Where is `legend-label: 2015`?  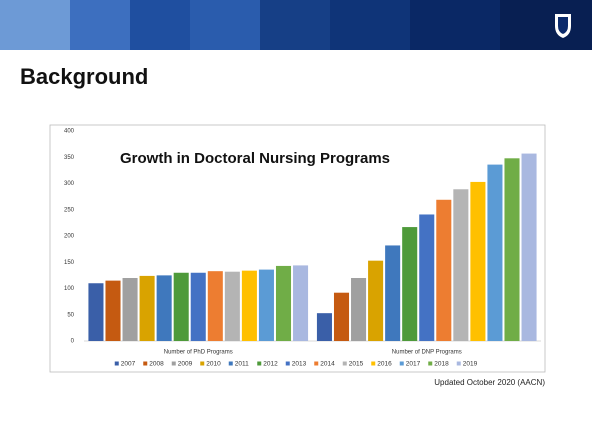
legend-label: 2015 is located at coordinates (356, 364).